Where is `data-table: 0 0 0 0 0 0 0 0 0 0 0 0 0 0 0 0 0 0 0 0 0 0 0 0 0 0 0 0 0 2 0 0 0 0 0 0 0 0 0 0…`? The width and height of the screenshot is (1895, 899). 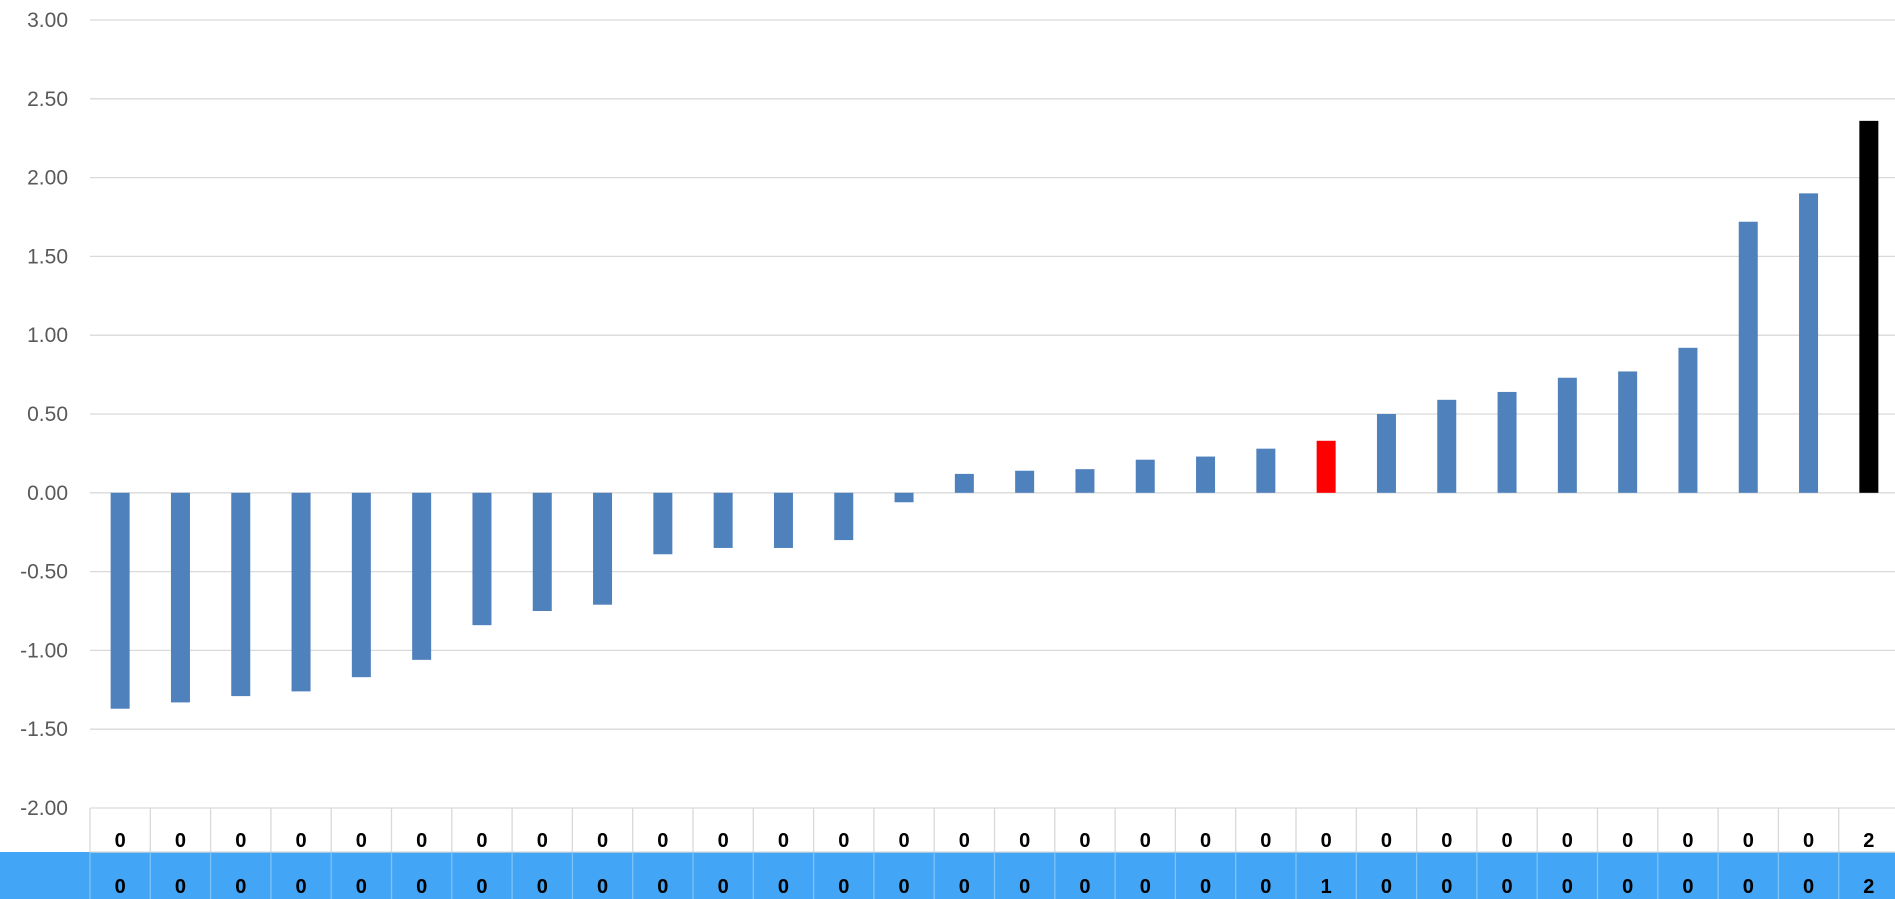 data-table: 0 0 0 0 0 0 0 0 0 0 0 0 0 0 0 0 0 0 0 0 0 0 0 0 0 0 0 0 0 2 0 0 0 0 0 0 0 0 0 0… is located at coordinates (947, 853).